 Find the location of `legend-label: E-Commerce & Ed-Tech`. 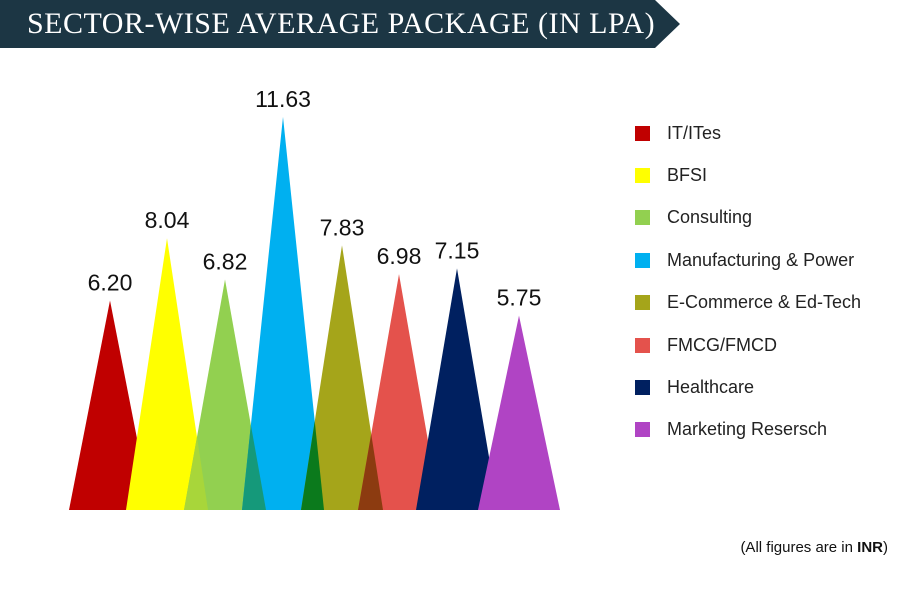

legend-label: E-Commerce & Ed-Tech is located at coordinates (764, 302).